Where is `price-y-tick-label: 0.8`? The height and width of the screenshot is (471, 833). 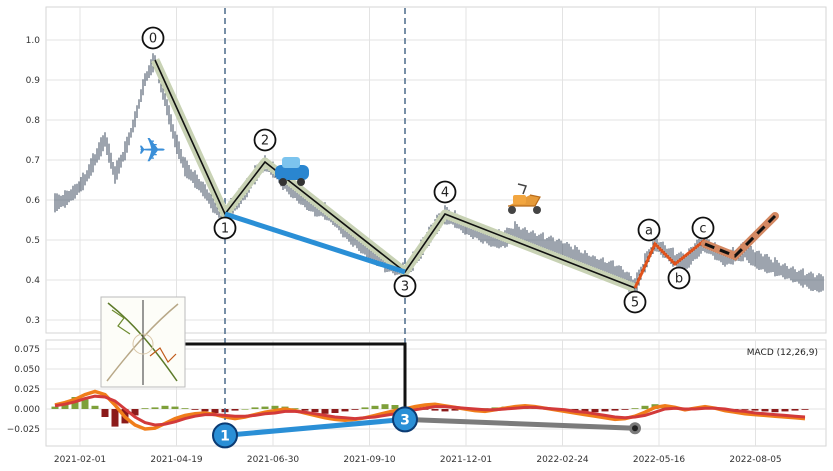
price-y-tick-label: 0.8 is located at coordinates (33, 121).